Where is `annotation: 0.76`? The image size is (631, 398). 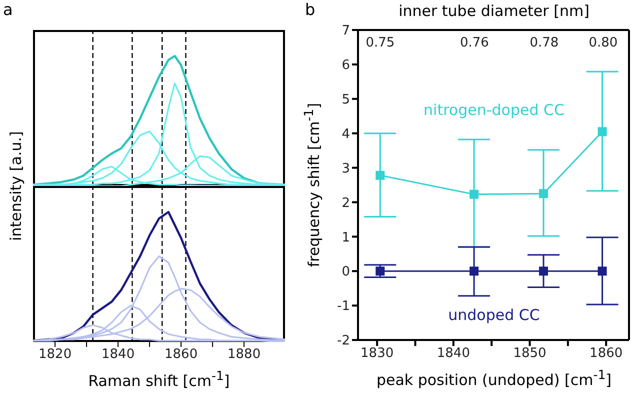 annotation: 0.76 is located at coordinates (474, 43).